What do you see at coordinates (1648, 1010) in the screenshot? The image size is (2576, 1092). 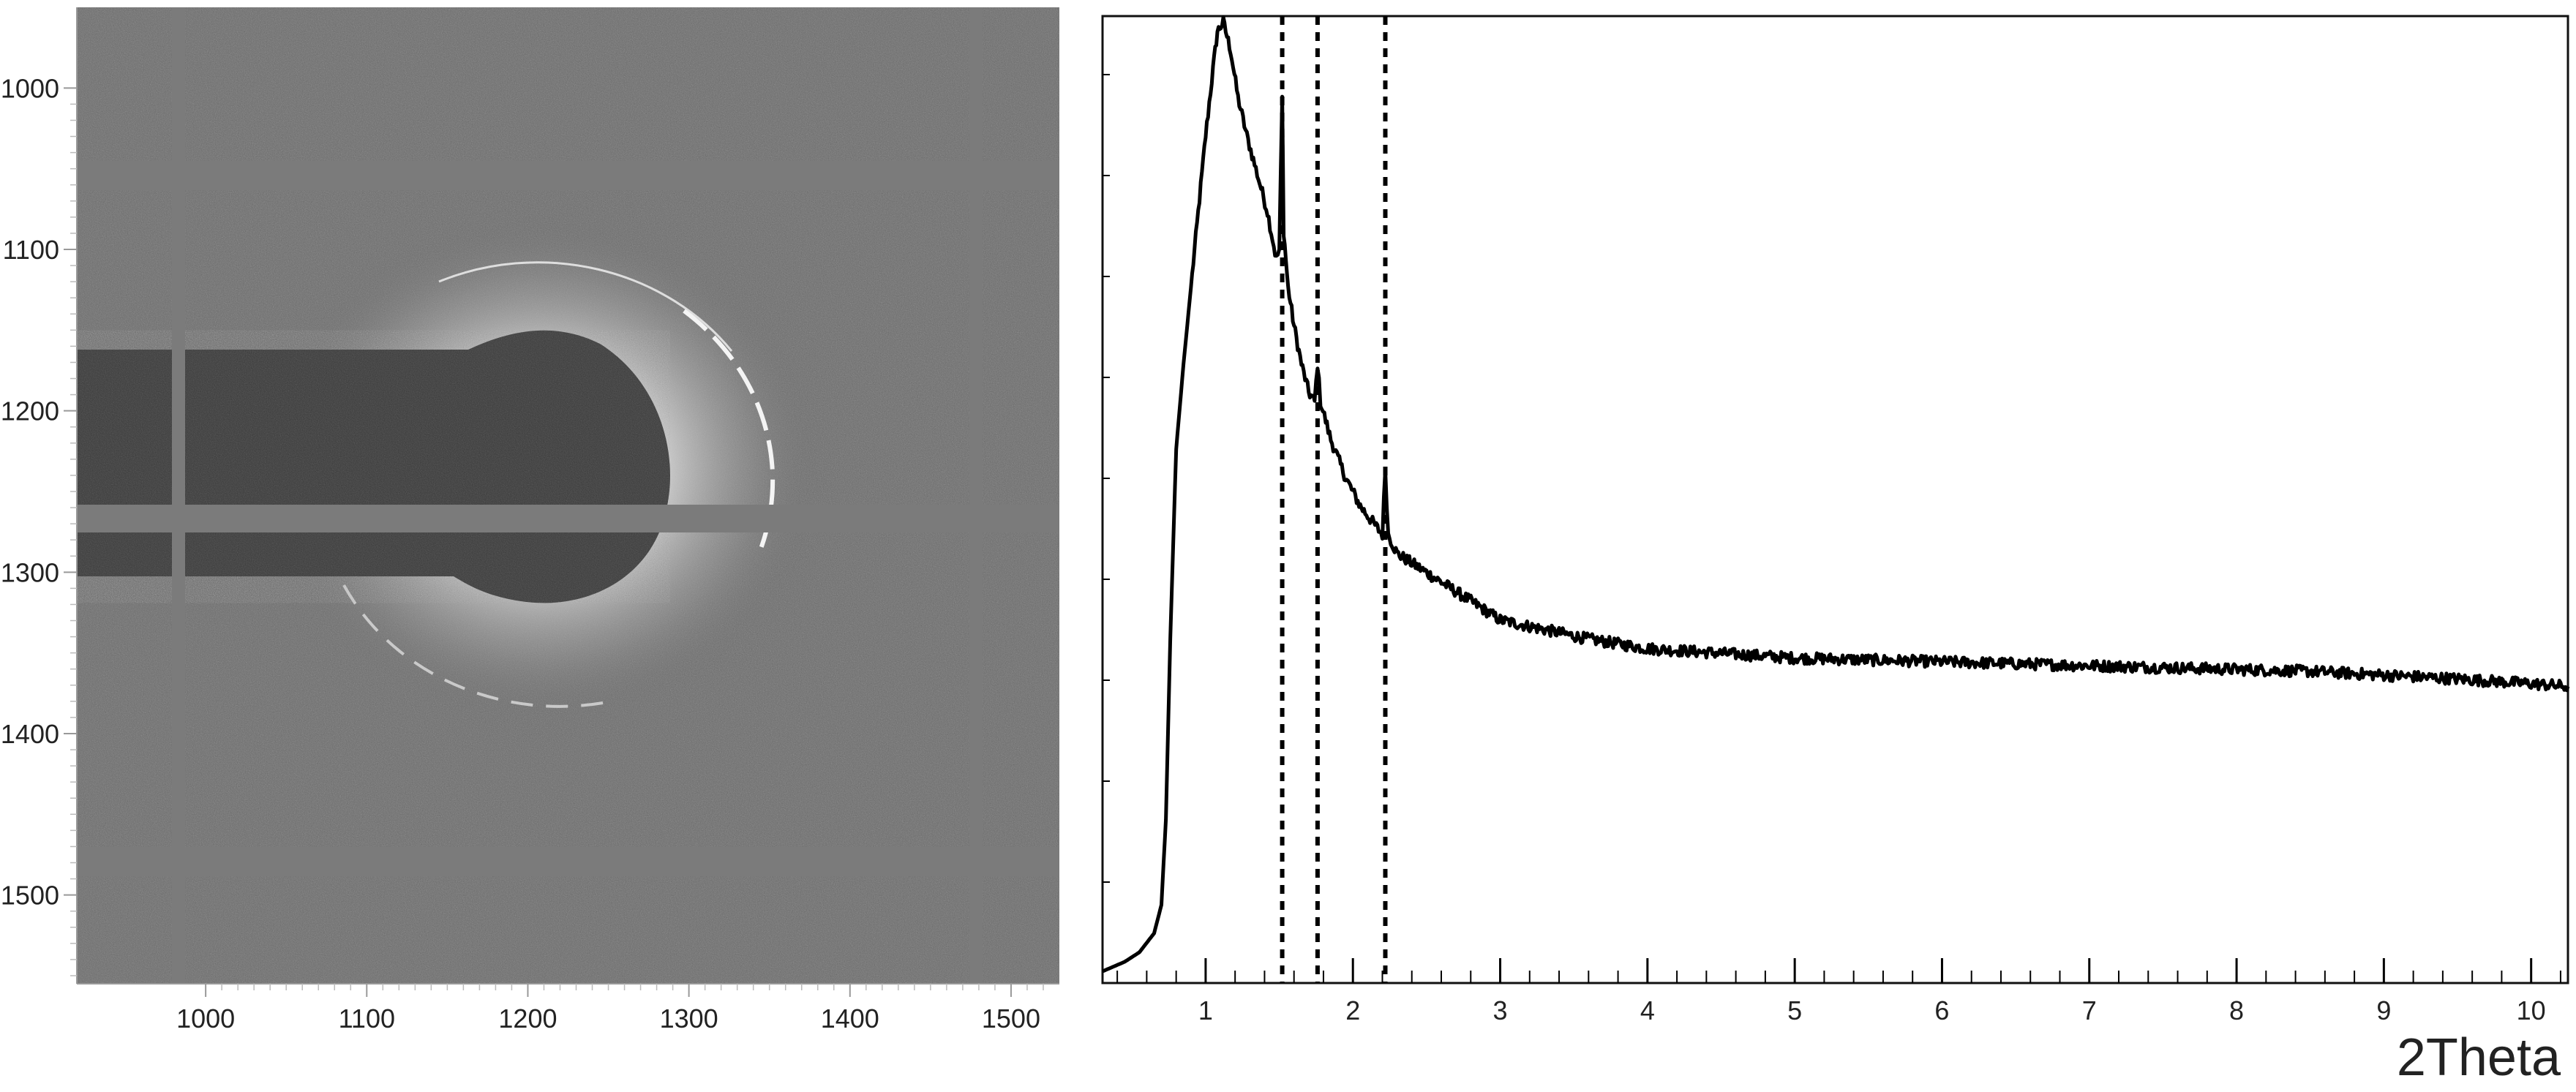 I see `x-tick-label: 4` at bounding box center [1648, 1010].